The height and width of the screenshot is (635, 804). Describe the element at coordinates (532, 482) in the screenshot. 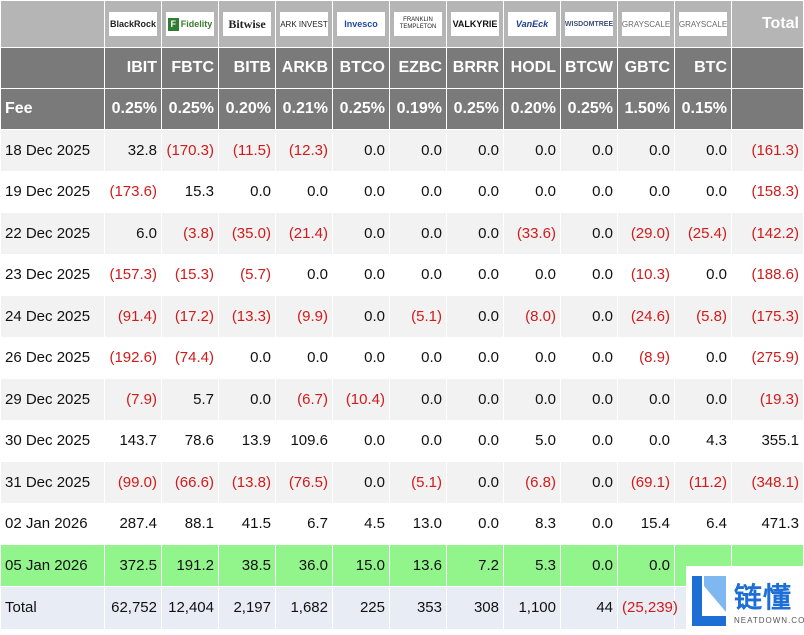

I see `flow-cell-hodl: (6.8)` at that location.